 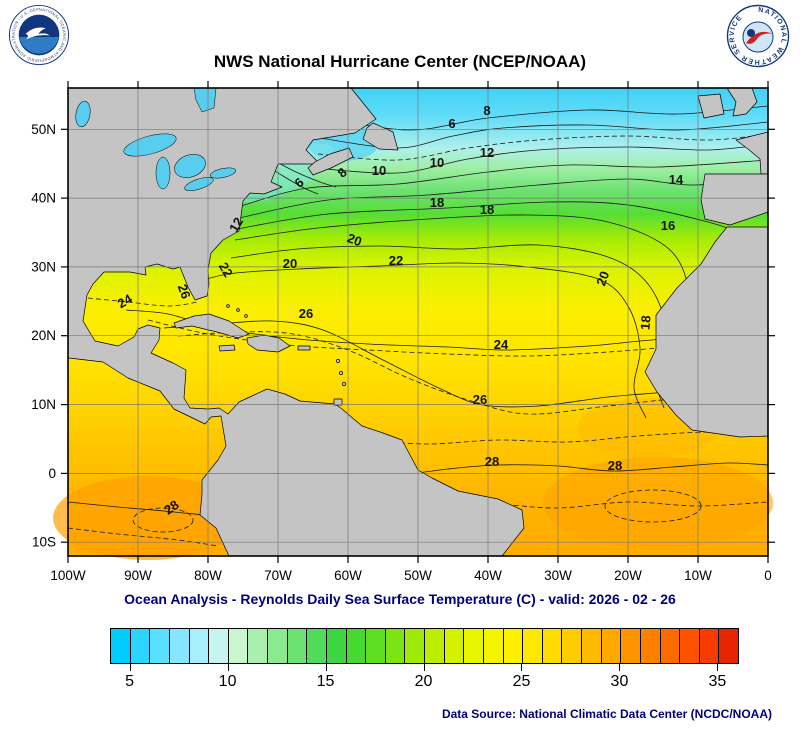 I want to click on contour-label: 8, so click(x=486, y=110).